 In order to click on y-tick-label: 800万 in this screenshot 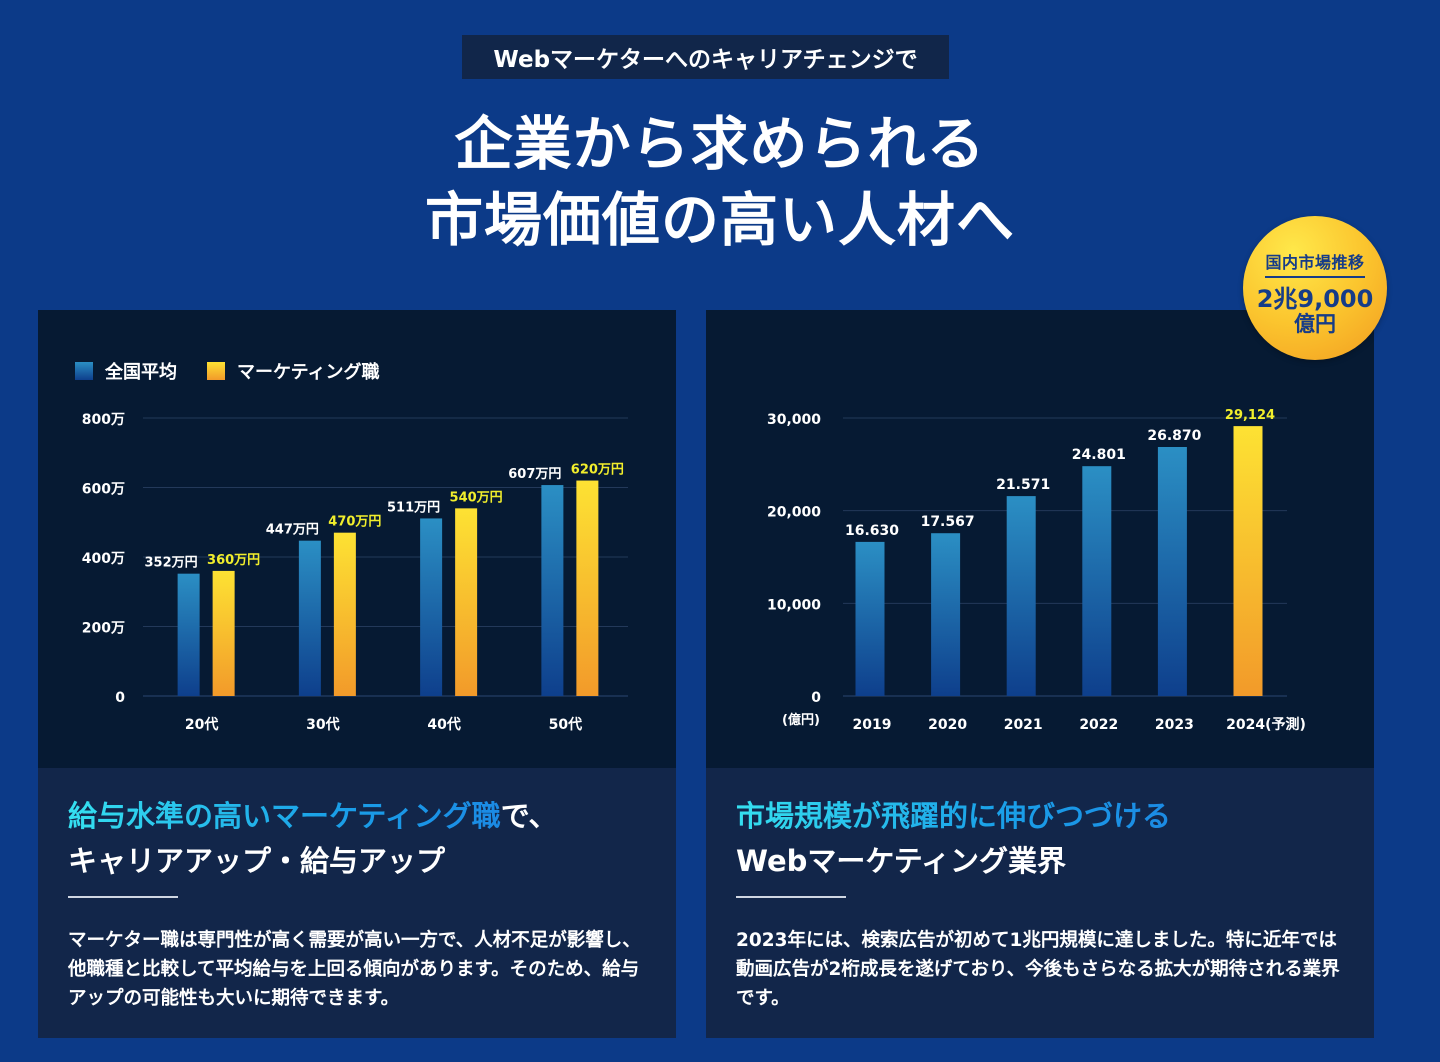, I will do `click(103, 420)`.